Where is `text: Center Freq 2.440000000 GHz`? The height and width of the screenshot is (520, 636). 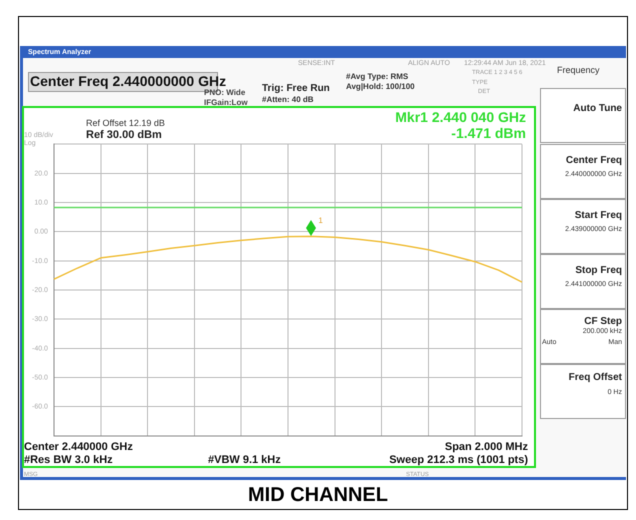 text: Center Freq 2.440000000 GHz is located at coordinates (128, 81).